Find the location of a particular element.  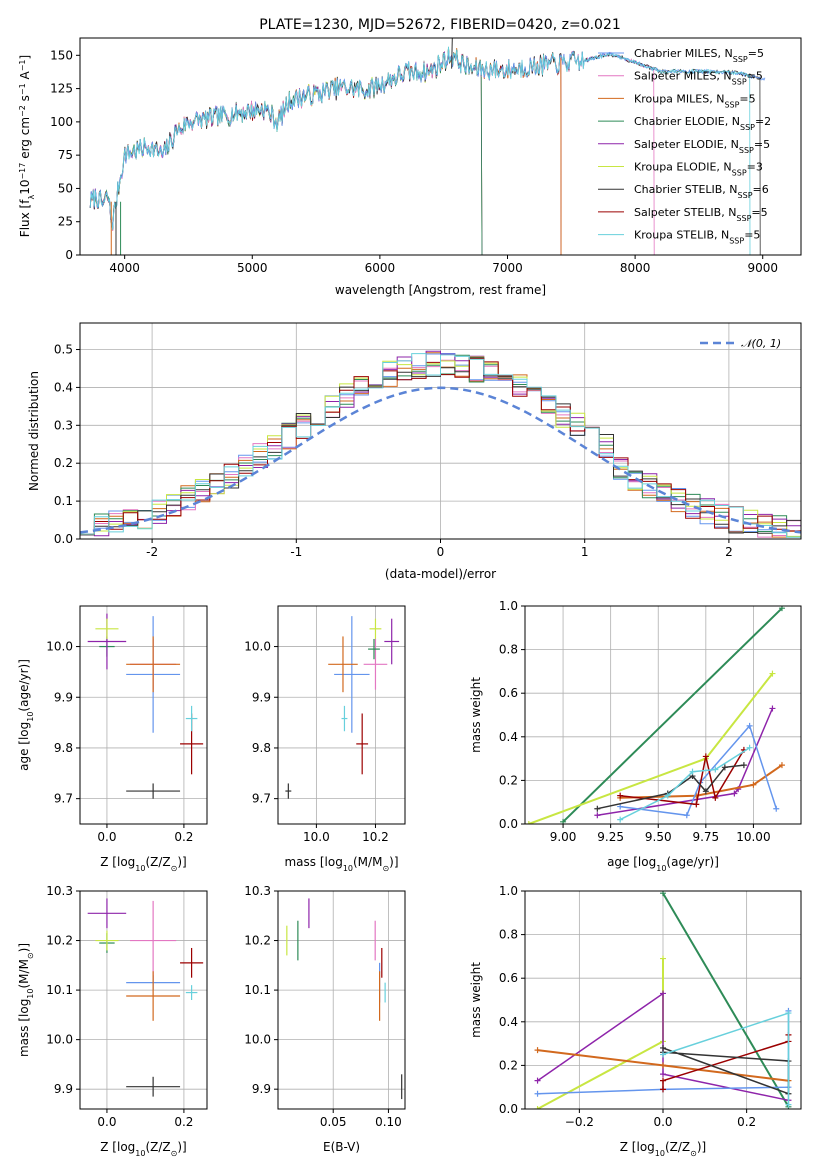

y-axis-label: Normed distribution is located at coordinates (34, 431).